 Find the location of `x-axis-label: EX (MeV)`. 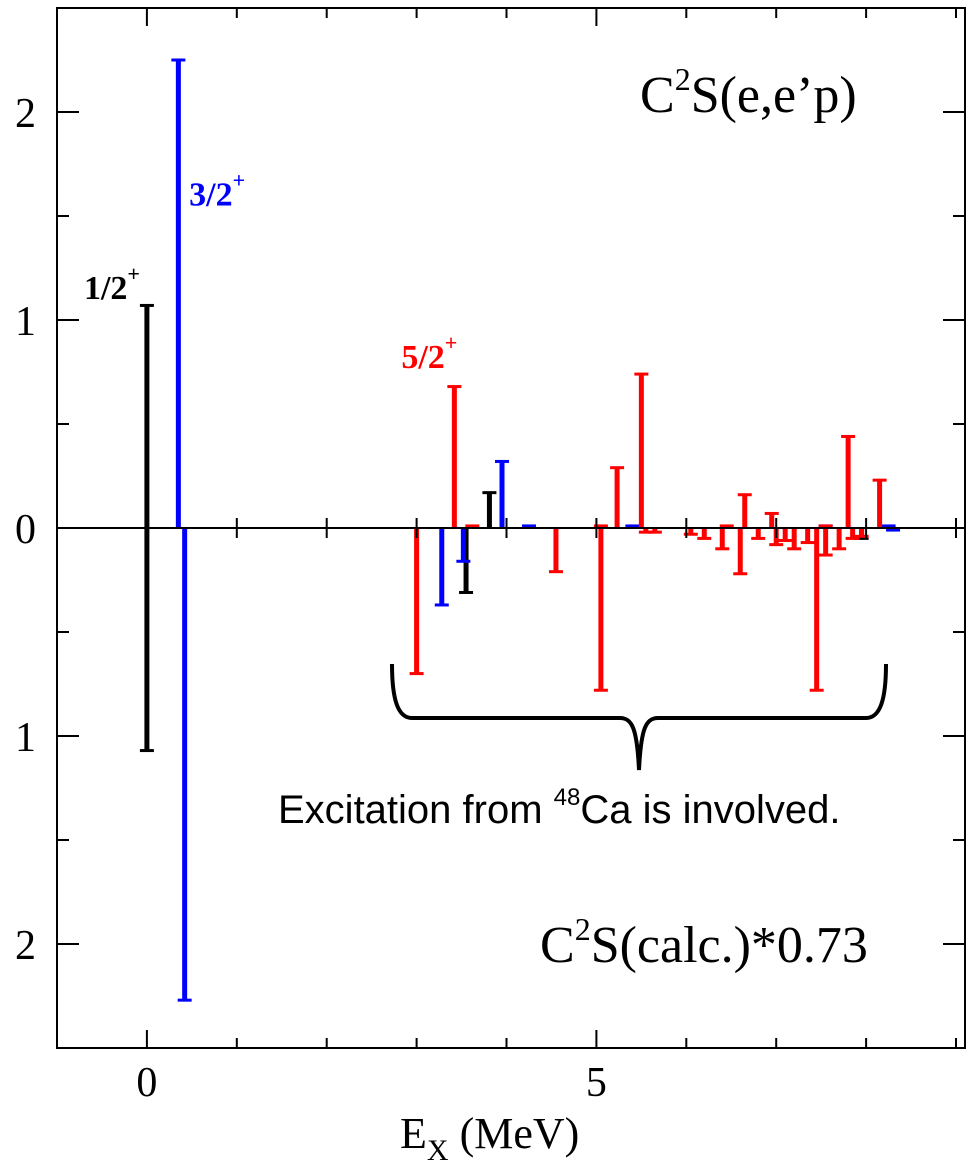

x-axis-label: EX (MeV) is located at coordinates (489, 1137).